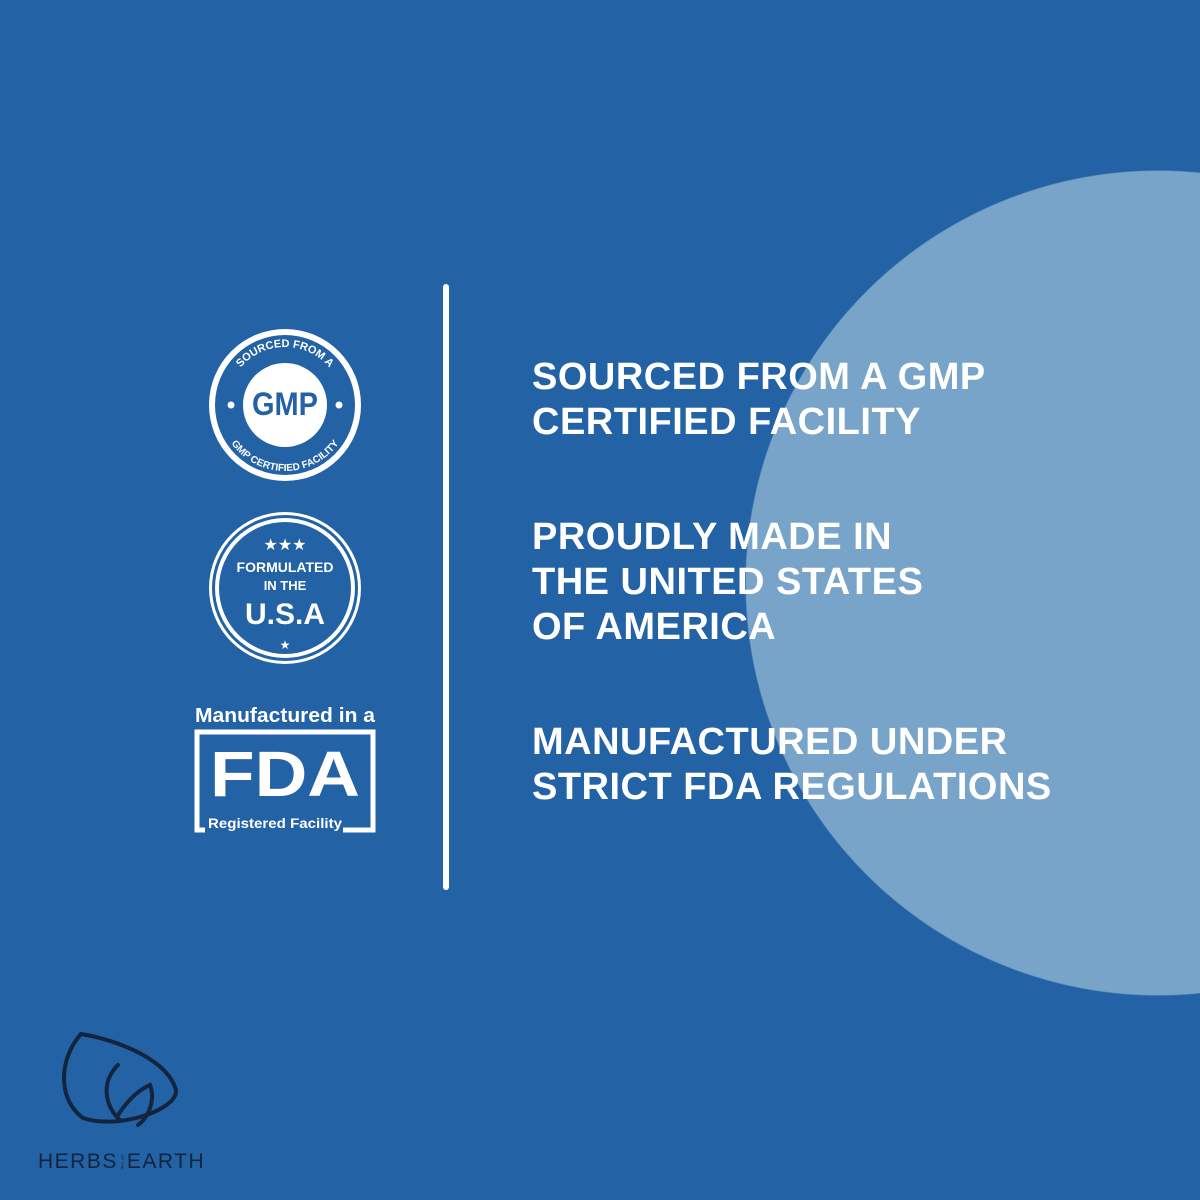  What do you see at coordinates (120, 1079) in the screenshot?
I see `herbs-of-the-earth-leaf-logo` at bounding box center [120, 1079].